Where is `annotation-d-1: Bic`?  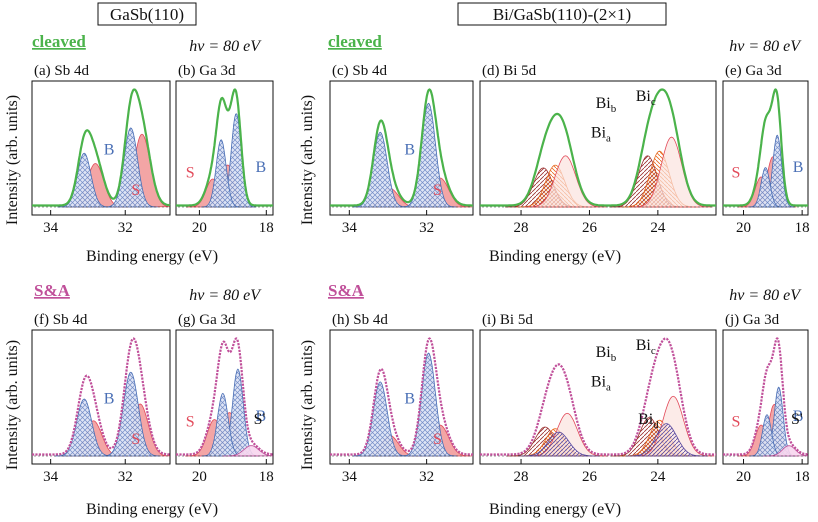 annotation-d-1: Bic is located at coordinates (646, 98).